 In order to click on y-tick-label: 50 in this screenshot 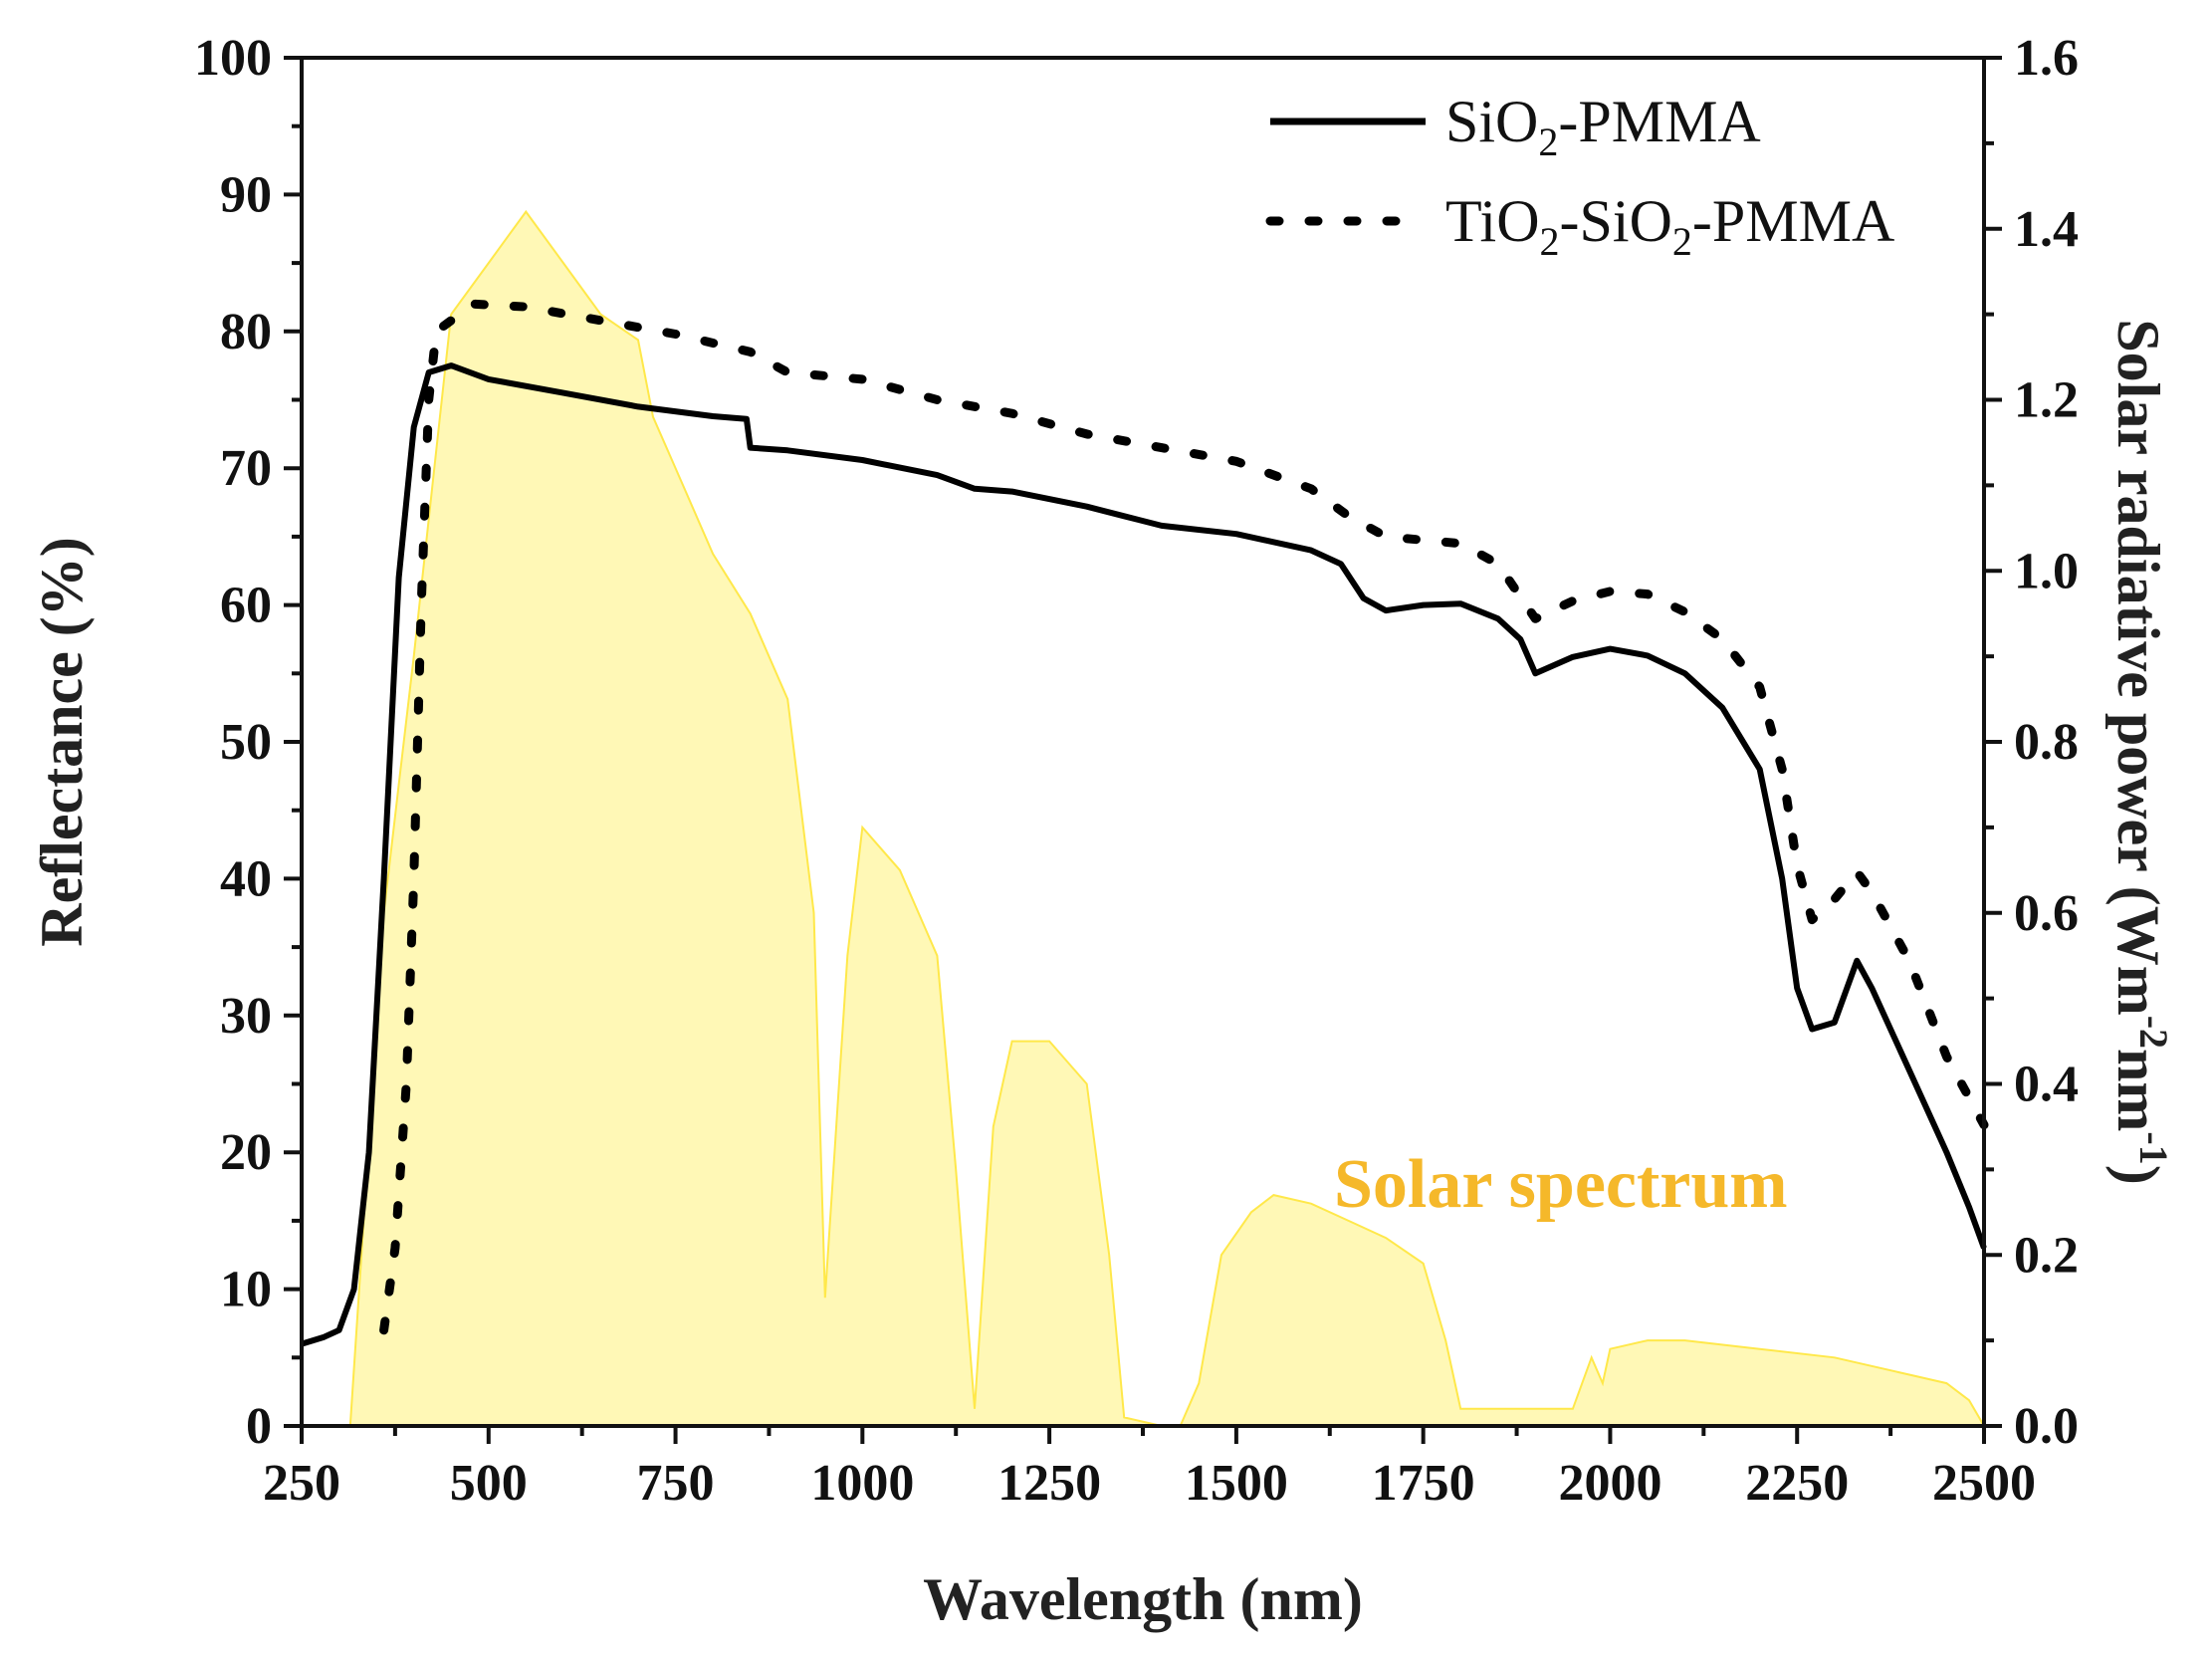, I will do `click(246, 742)`.